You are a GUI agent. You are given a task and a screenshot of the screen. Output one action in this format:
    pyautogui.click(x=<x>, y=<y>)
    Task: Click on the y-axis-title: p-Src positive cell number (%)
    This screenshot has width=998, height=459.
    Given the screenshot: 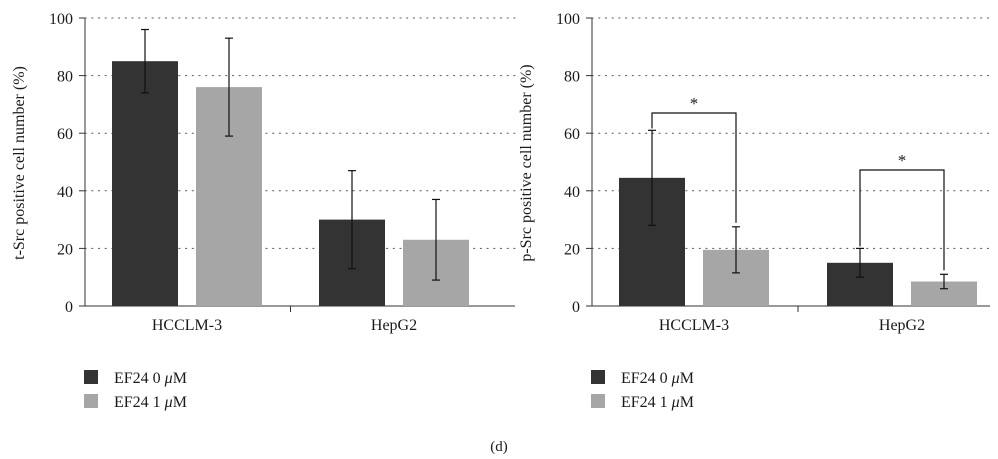 What is the action you would take?
    pyautogui.click(x=526, y=162)
    